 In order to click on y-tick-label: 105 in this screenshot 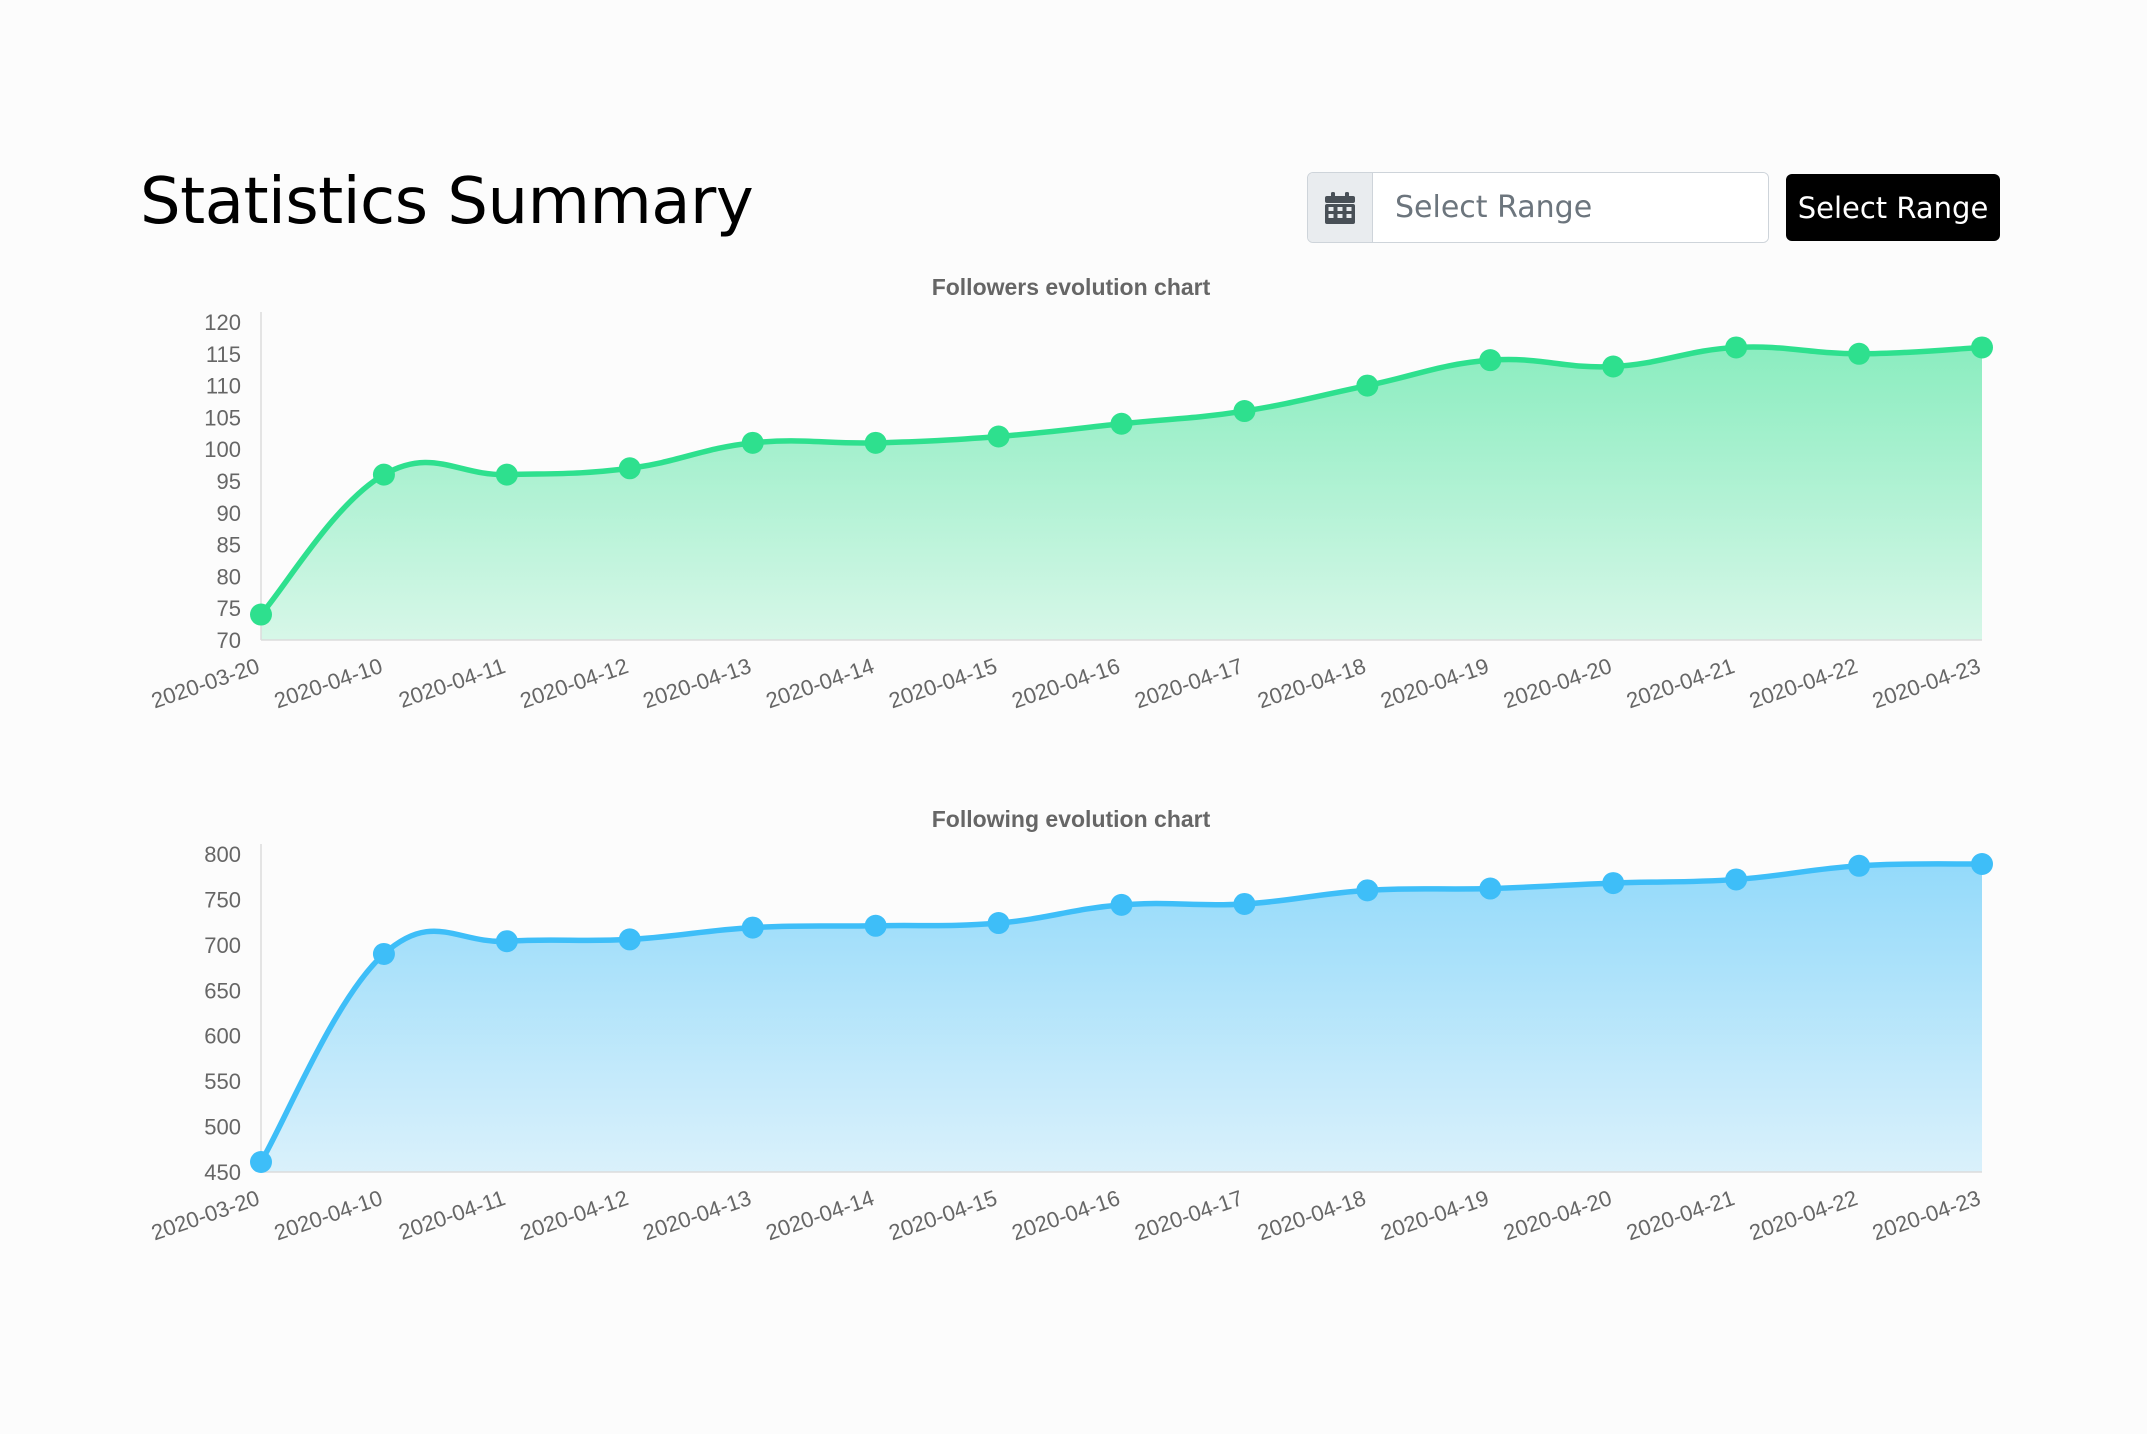, I will do `click(222, 417)`.